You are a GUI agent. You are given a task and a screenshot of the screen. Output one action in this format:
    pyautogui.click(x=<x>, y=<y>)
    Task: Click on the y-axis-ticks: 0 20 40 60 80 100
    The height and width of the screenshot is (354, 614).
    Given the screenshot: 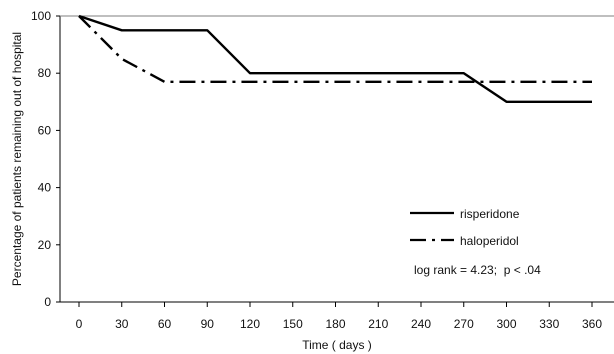 What is the action you would take?
    pyautogui.click(x=45, y=159)
    